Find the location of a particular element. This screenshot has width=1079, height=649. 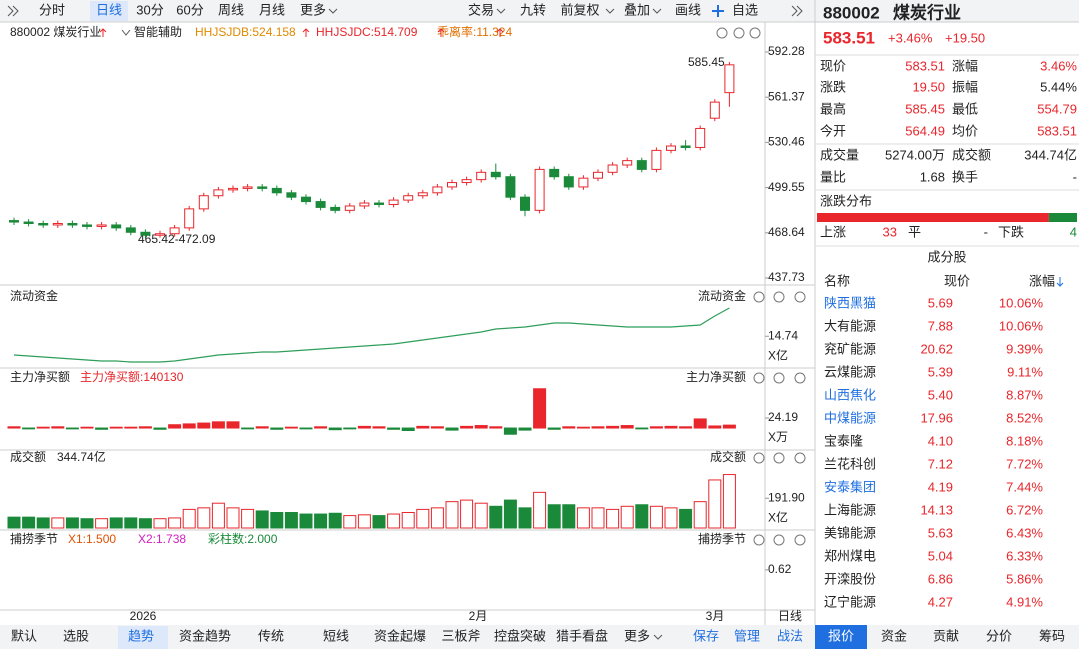

stock-price: 5.63 is located at coordinates (940, 532).